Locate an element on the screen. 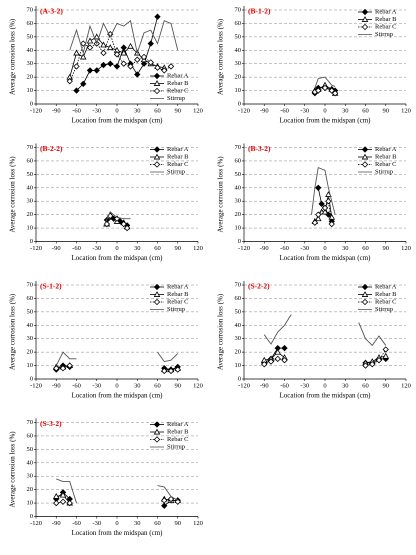 This screenshot has height=555, width=416. y-tick-label: 60 is located at coordinates (30, 23).